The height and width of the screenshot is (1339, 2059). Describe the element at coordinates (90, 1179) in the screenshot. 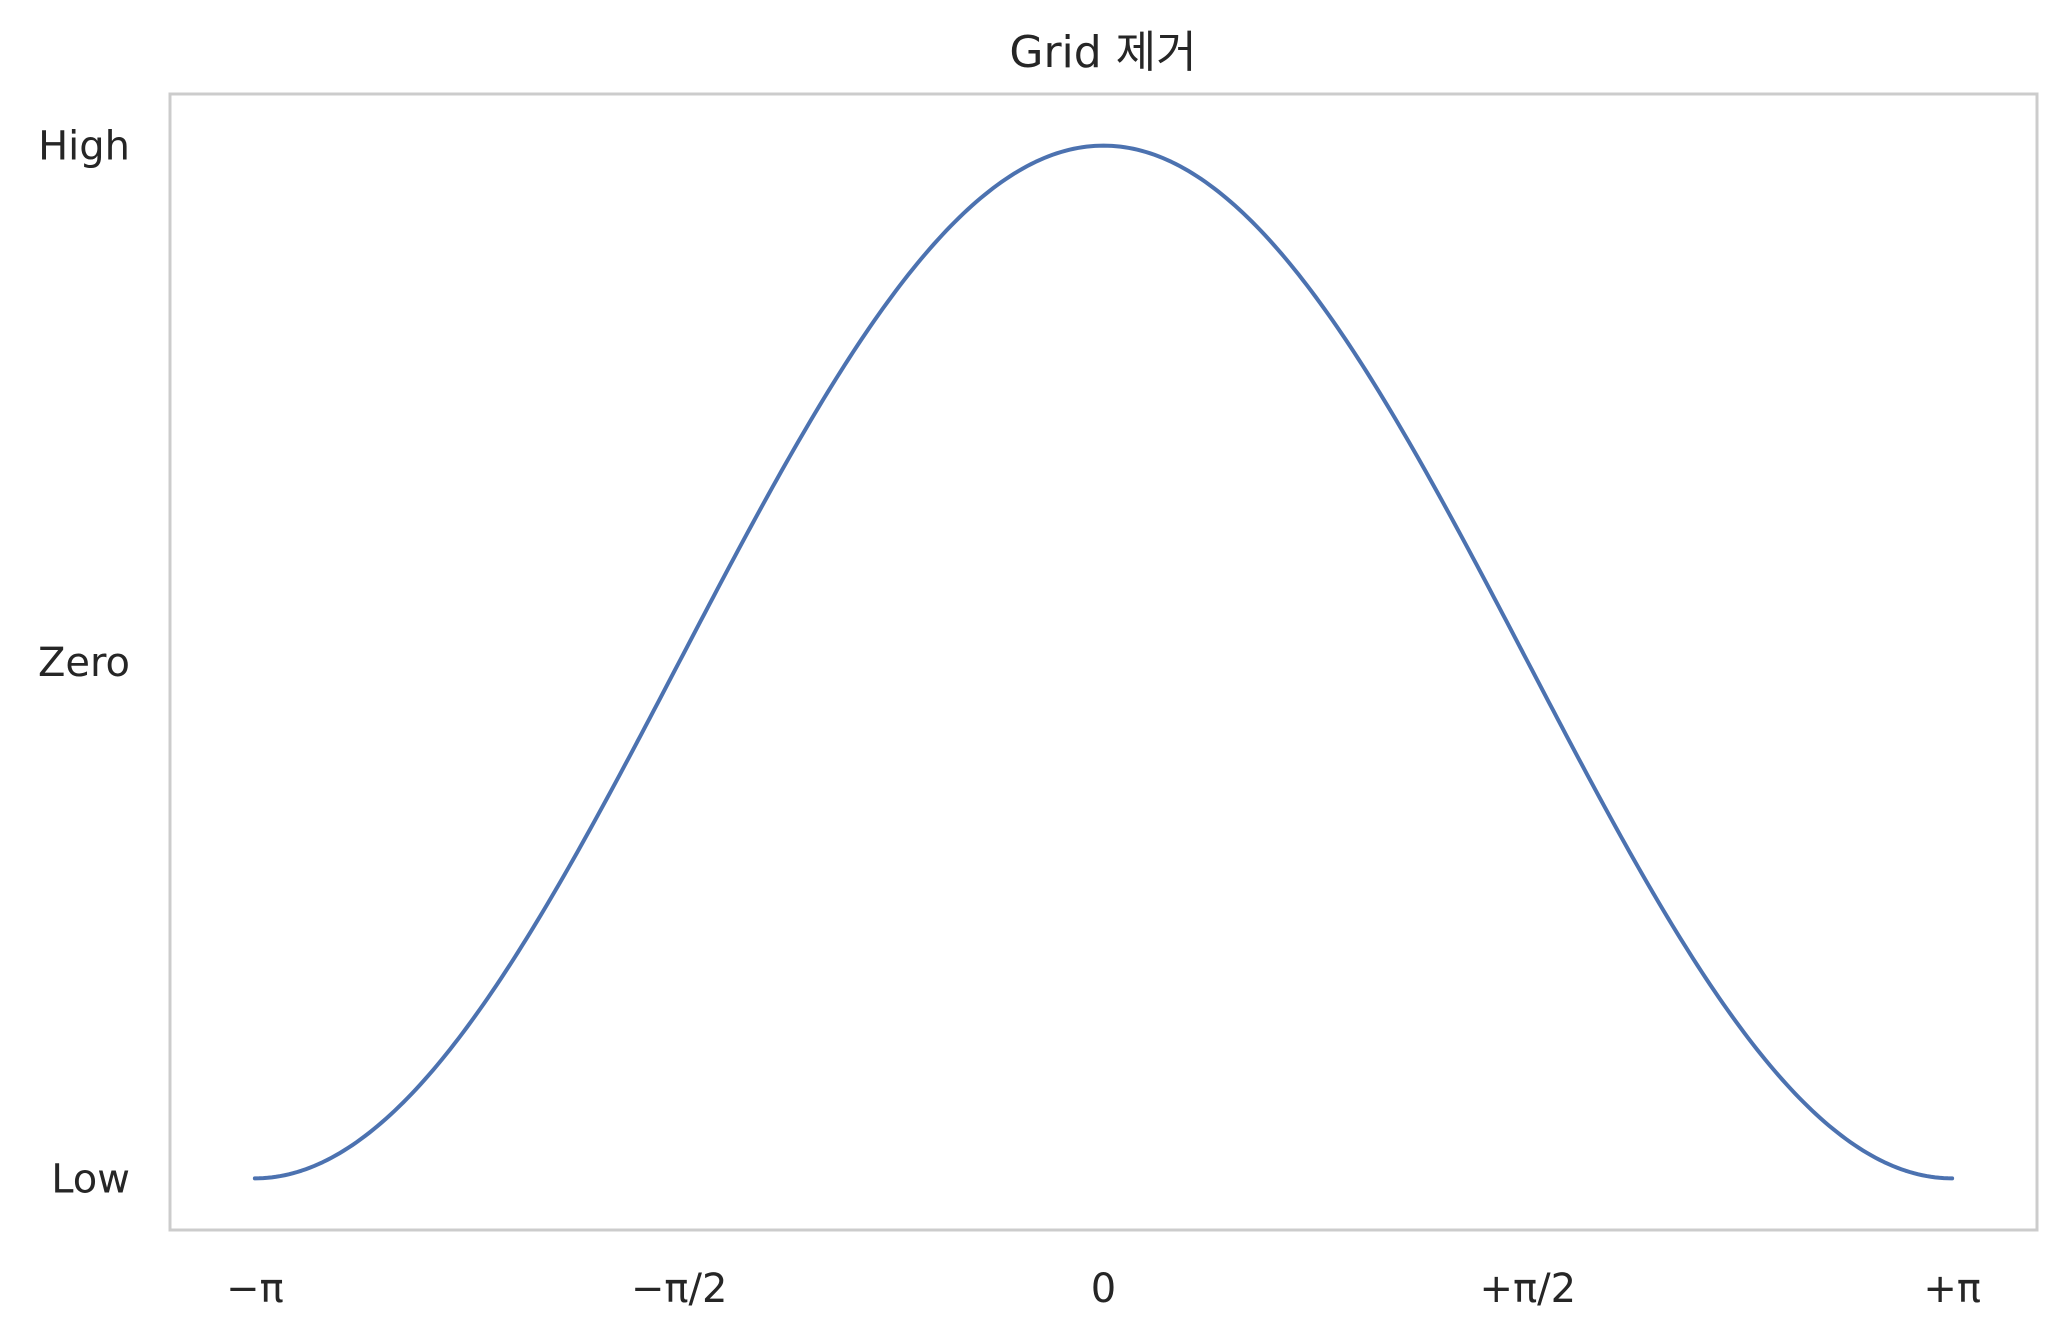

I see `y-tick-label: Low` at that location.